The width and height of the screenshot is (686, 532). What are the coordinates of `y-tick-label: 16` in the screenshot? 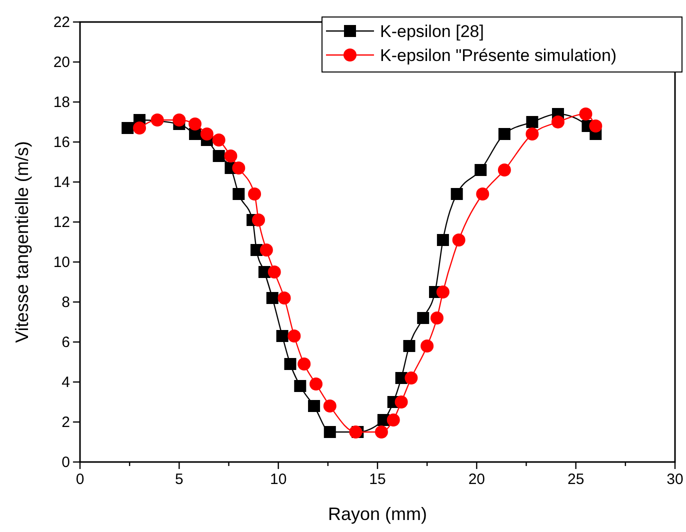 It's located at (61, 142).